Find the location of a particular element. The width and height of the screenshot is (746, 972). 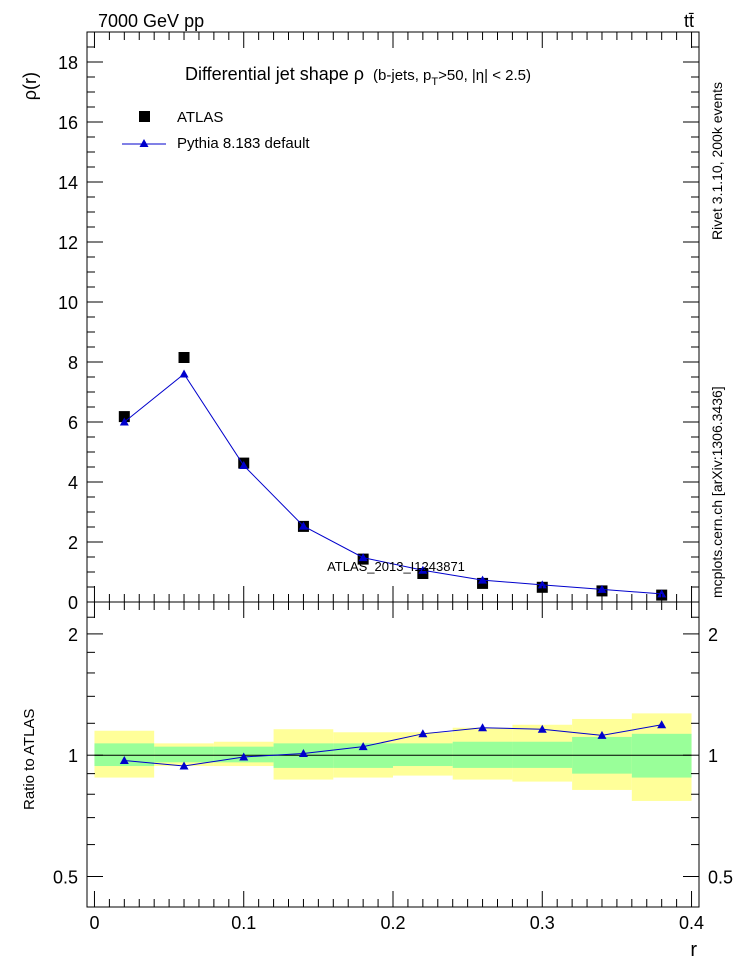

pythia-ratio-line is located at coordinates (393, 745).